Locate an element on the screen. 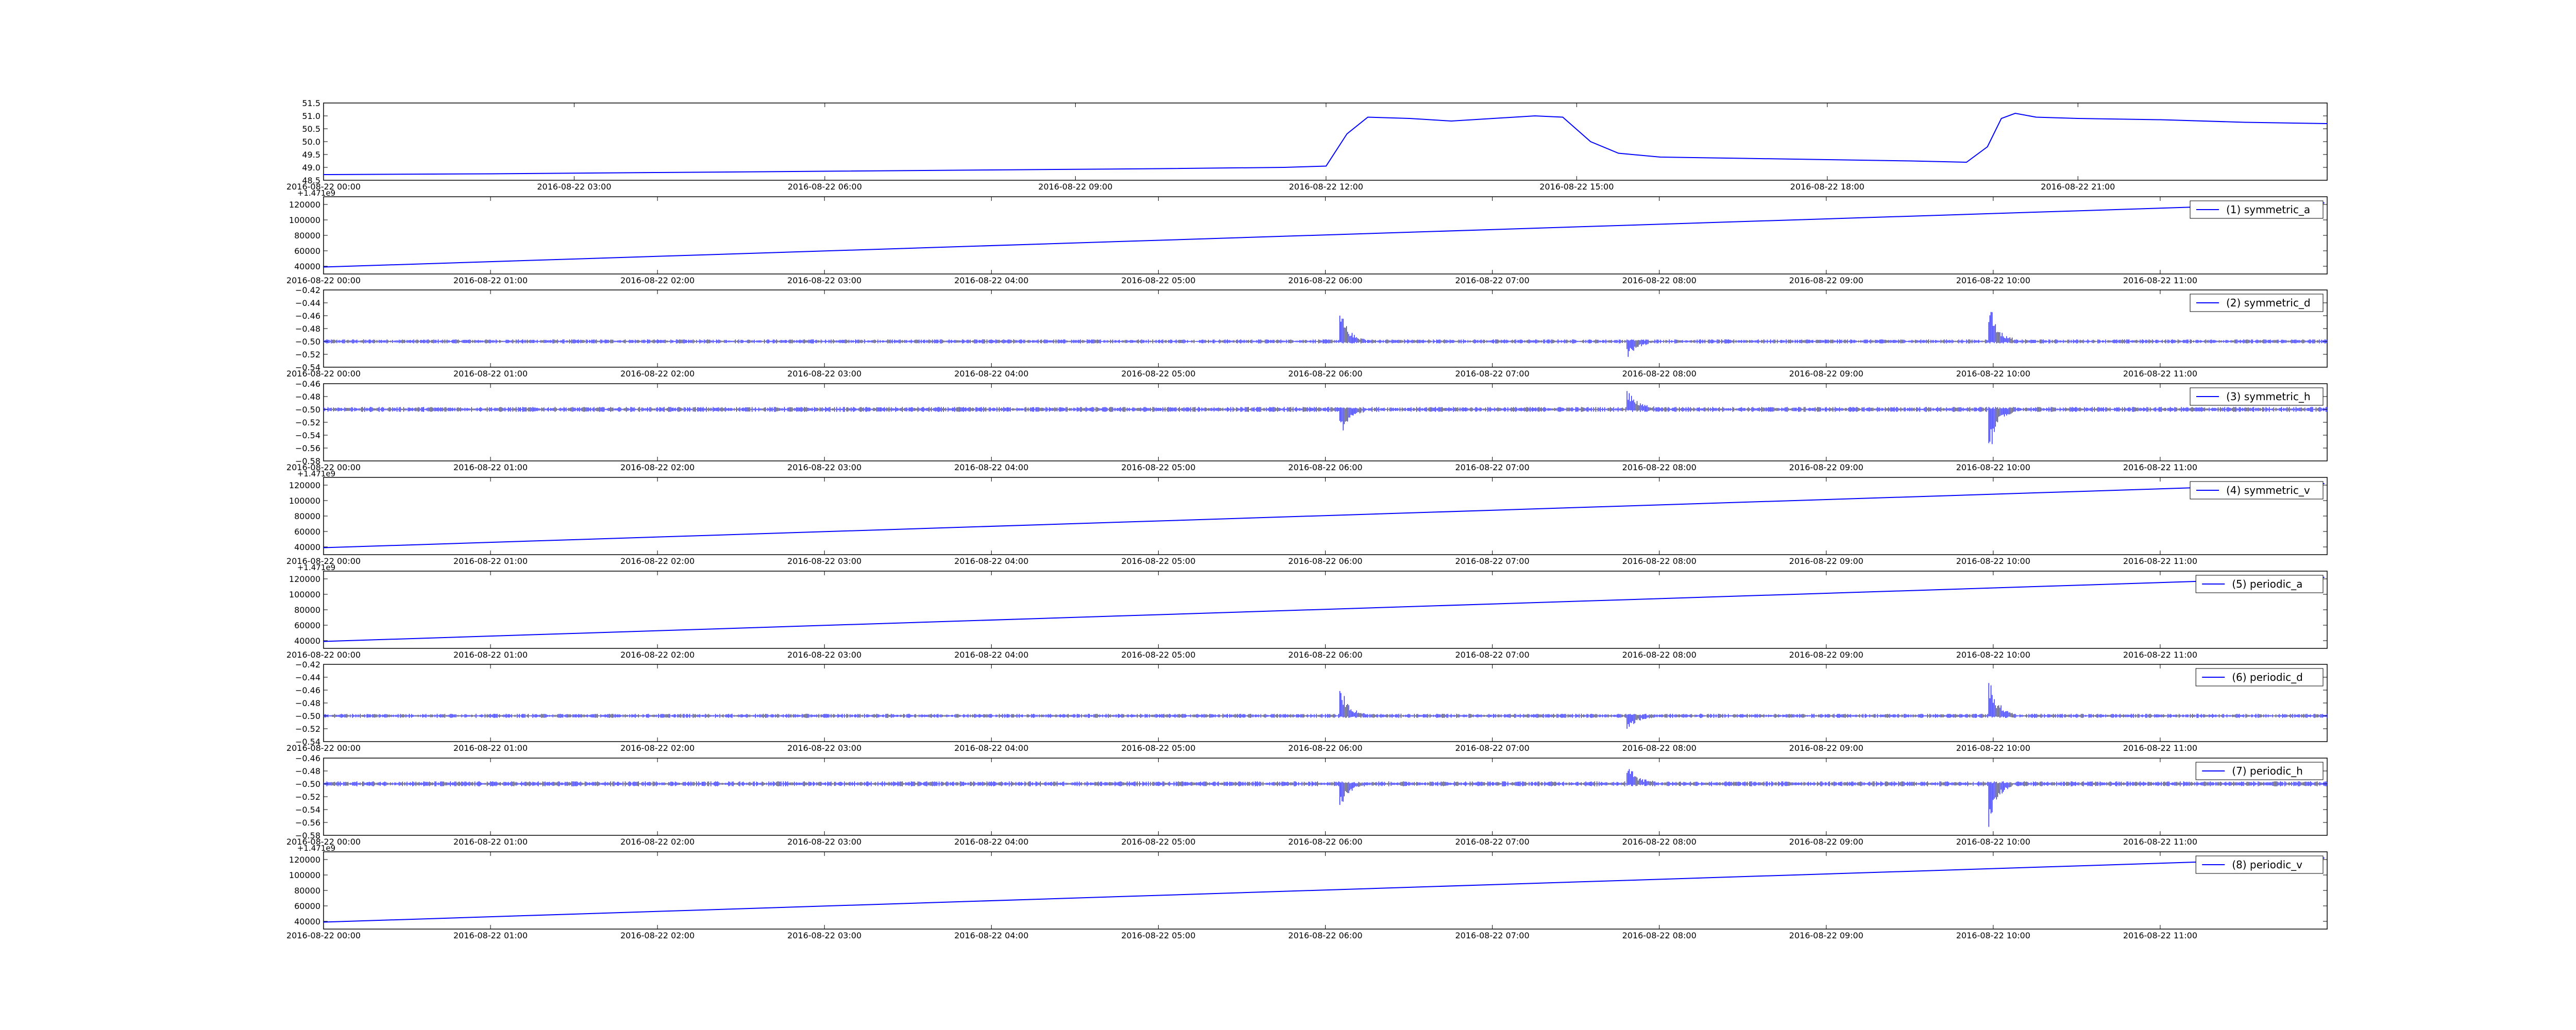 Image resolution: width=2576 pixels, height=1030 pixels. y-tick-label: 51.0 is located at coordinates (311, 116).